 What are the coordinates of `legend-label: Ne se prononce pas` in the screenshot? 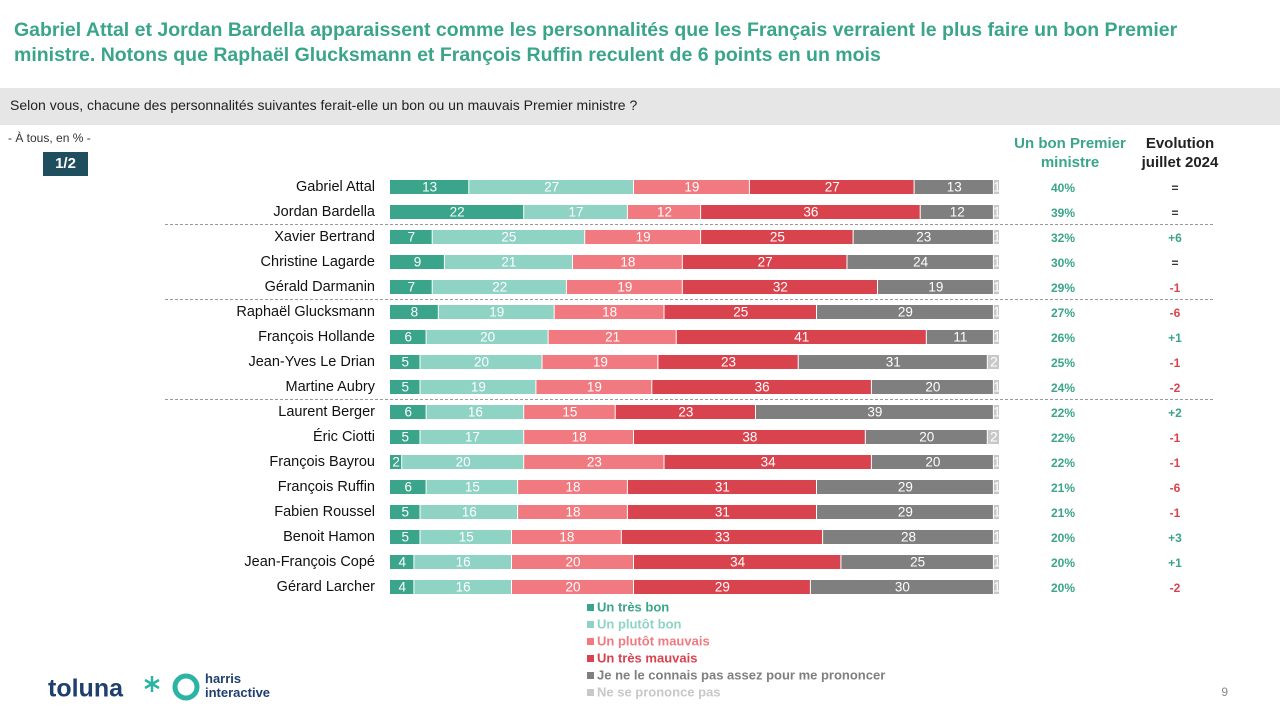 It's located at (659, 691).